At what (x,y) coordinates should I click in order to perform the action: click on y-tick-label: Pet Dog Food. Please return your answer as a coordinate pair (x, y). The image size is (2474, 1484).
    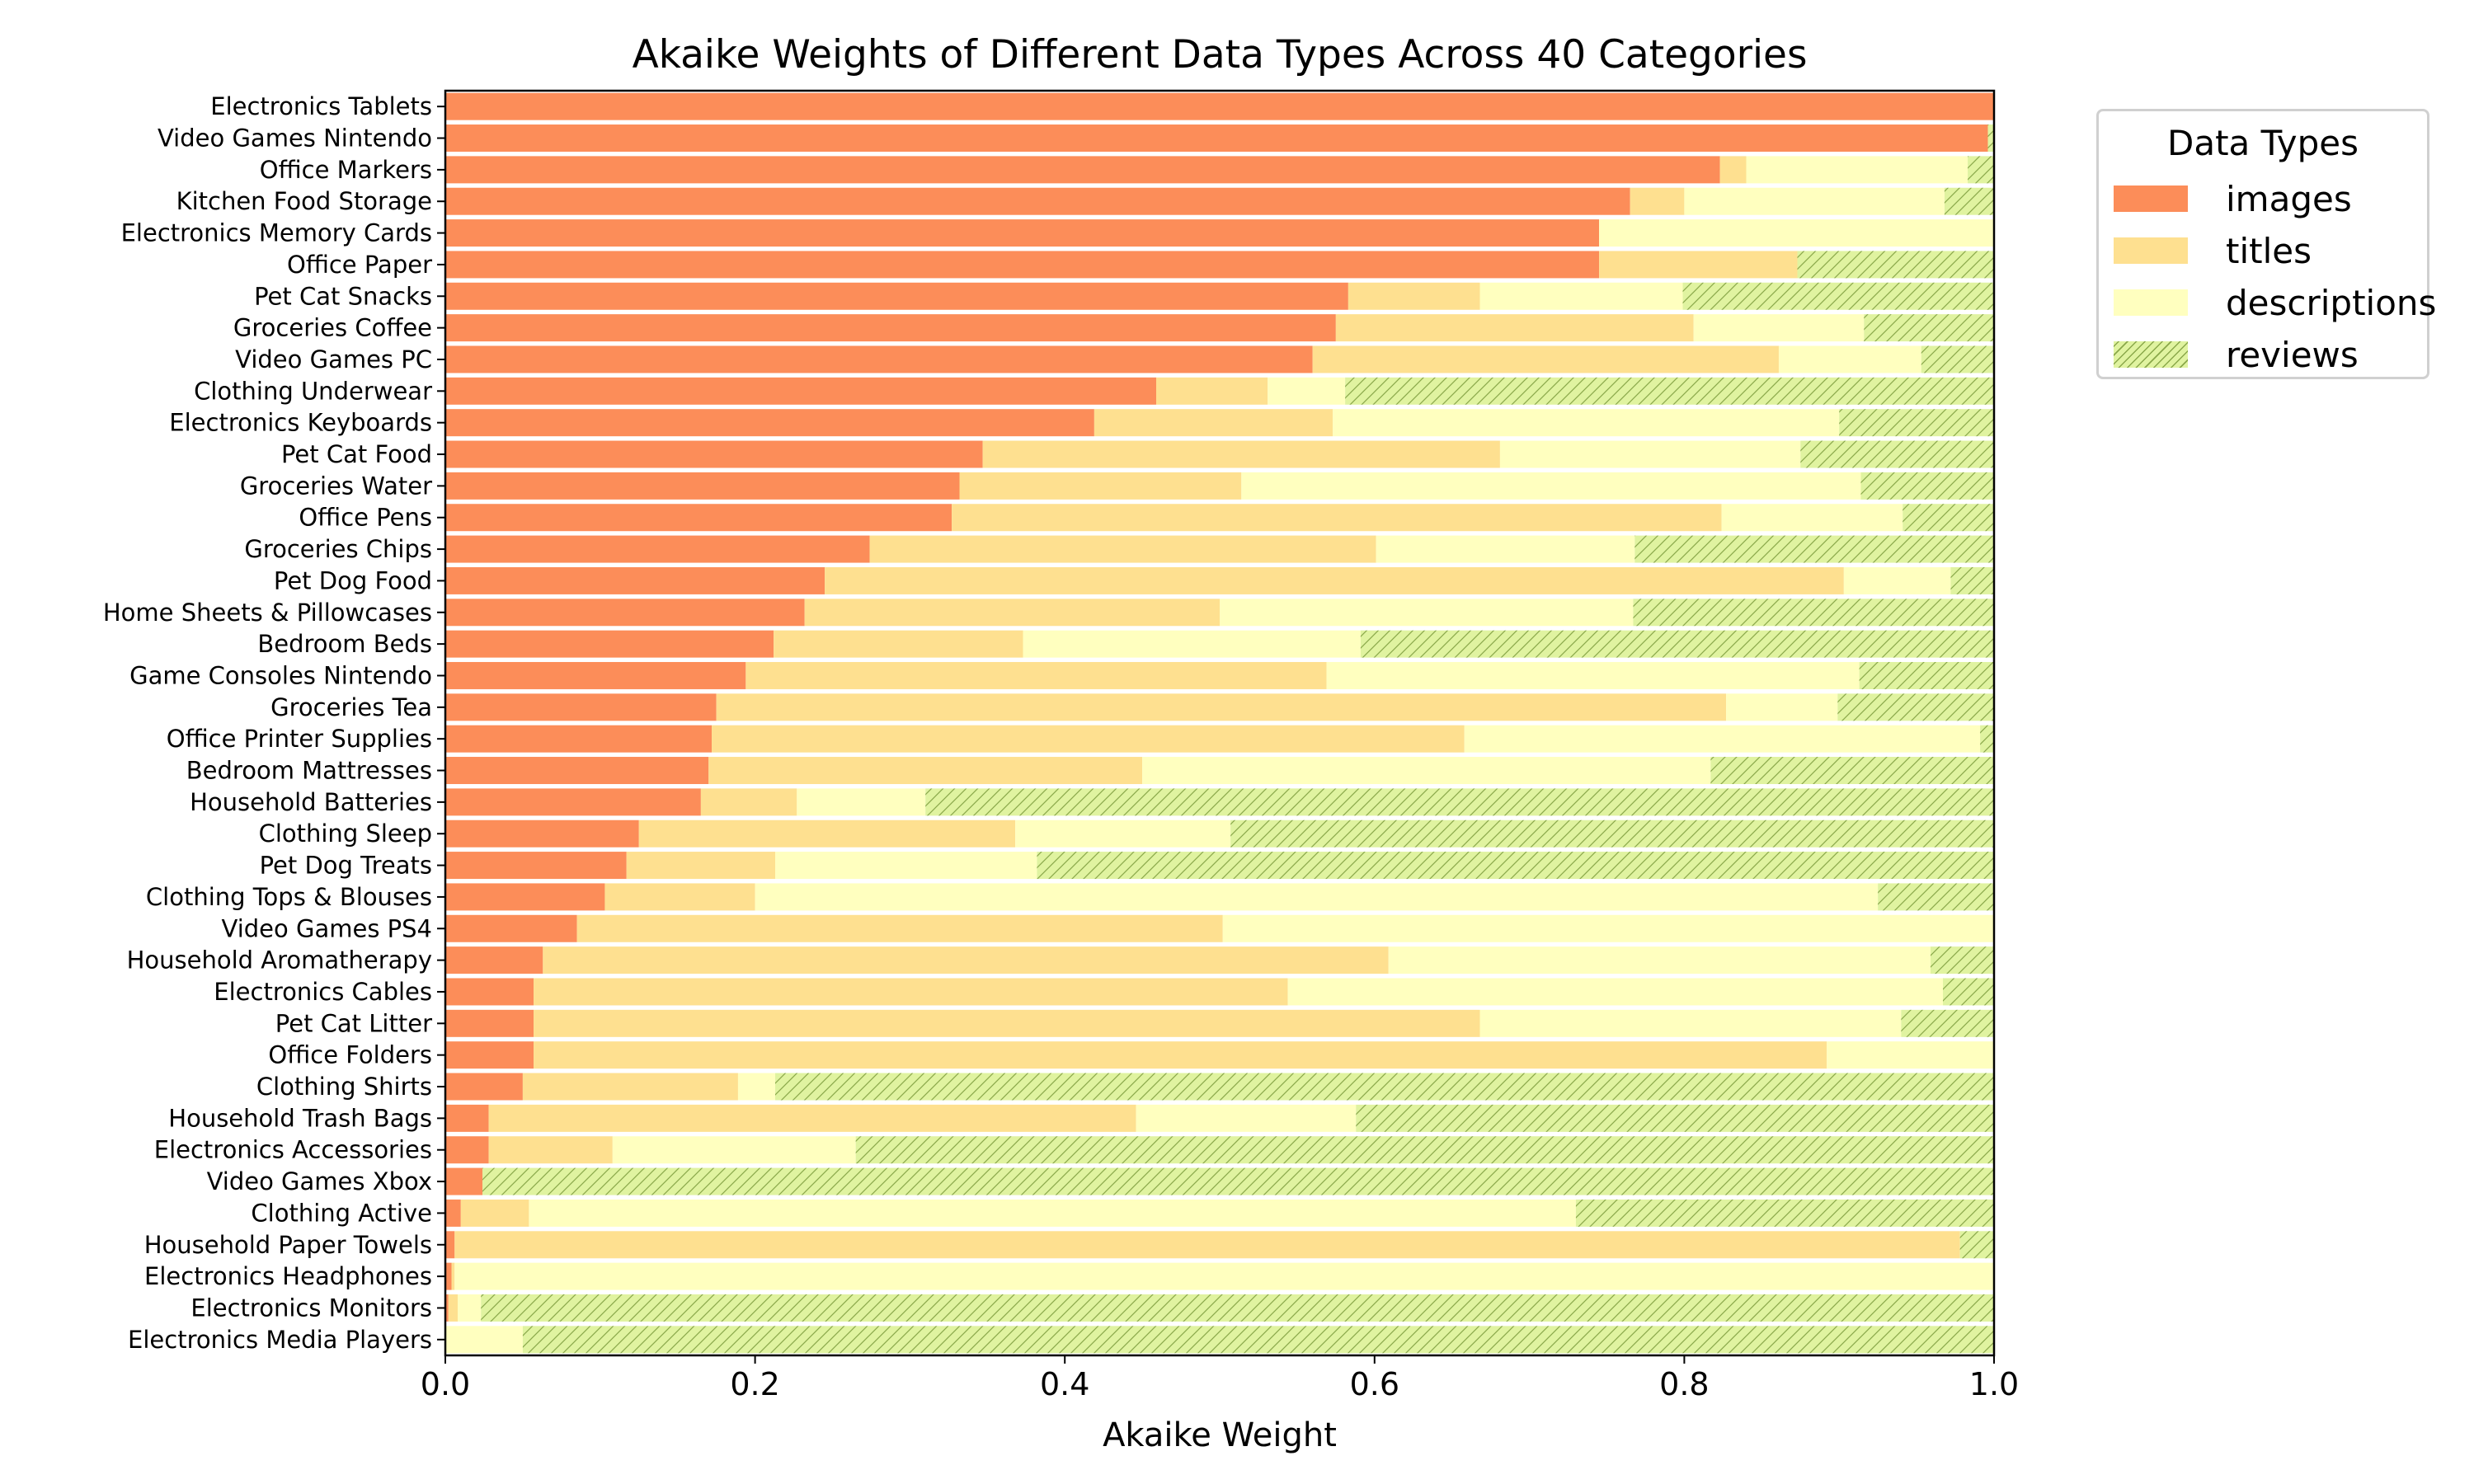
    Looking at the image, I should click on (353, 580).